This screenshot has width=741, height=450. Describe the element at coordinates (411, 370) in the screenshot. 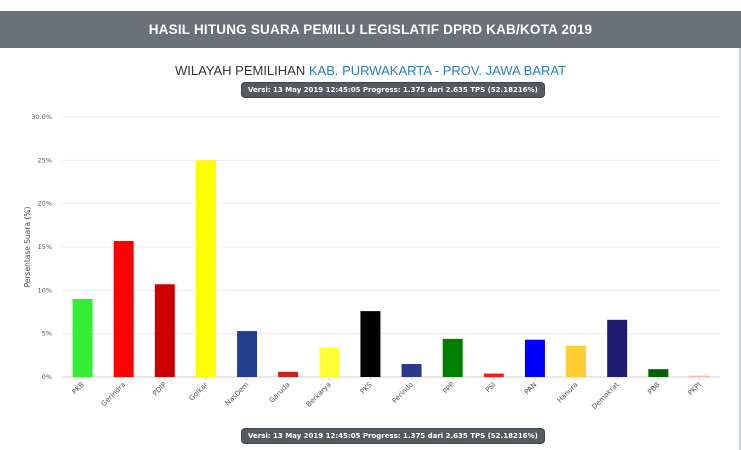

I see `bar-perindo` at that location.